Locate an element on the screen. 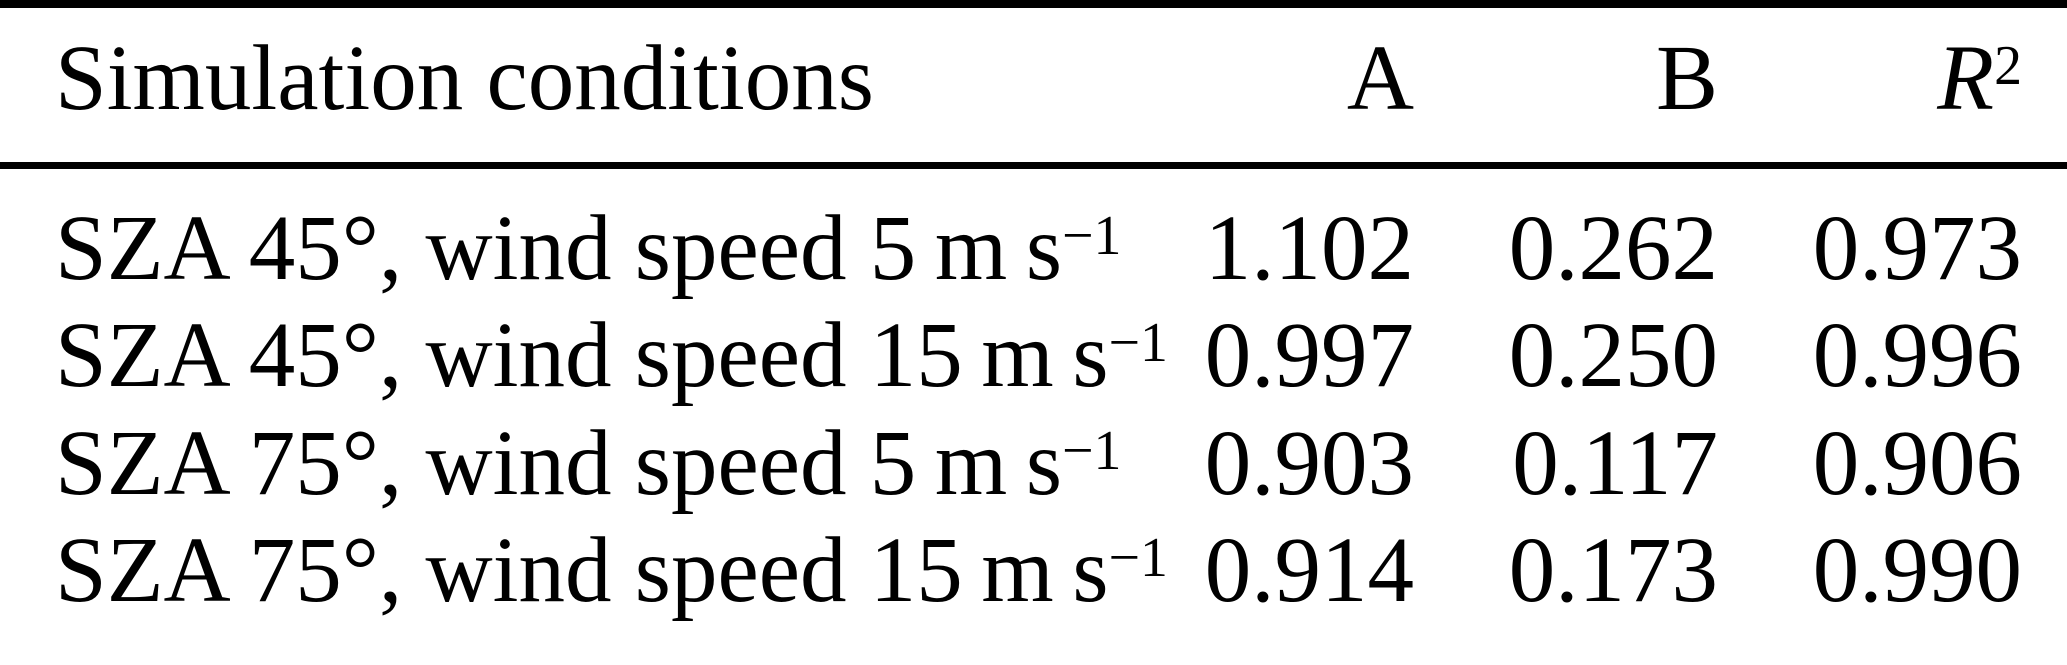  r2-value: 0.990 is located at coordinates (1917, 570).